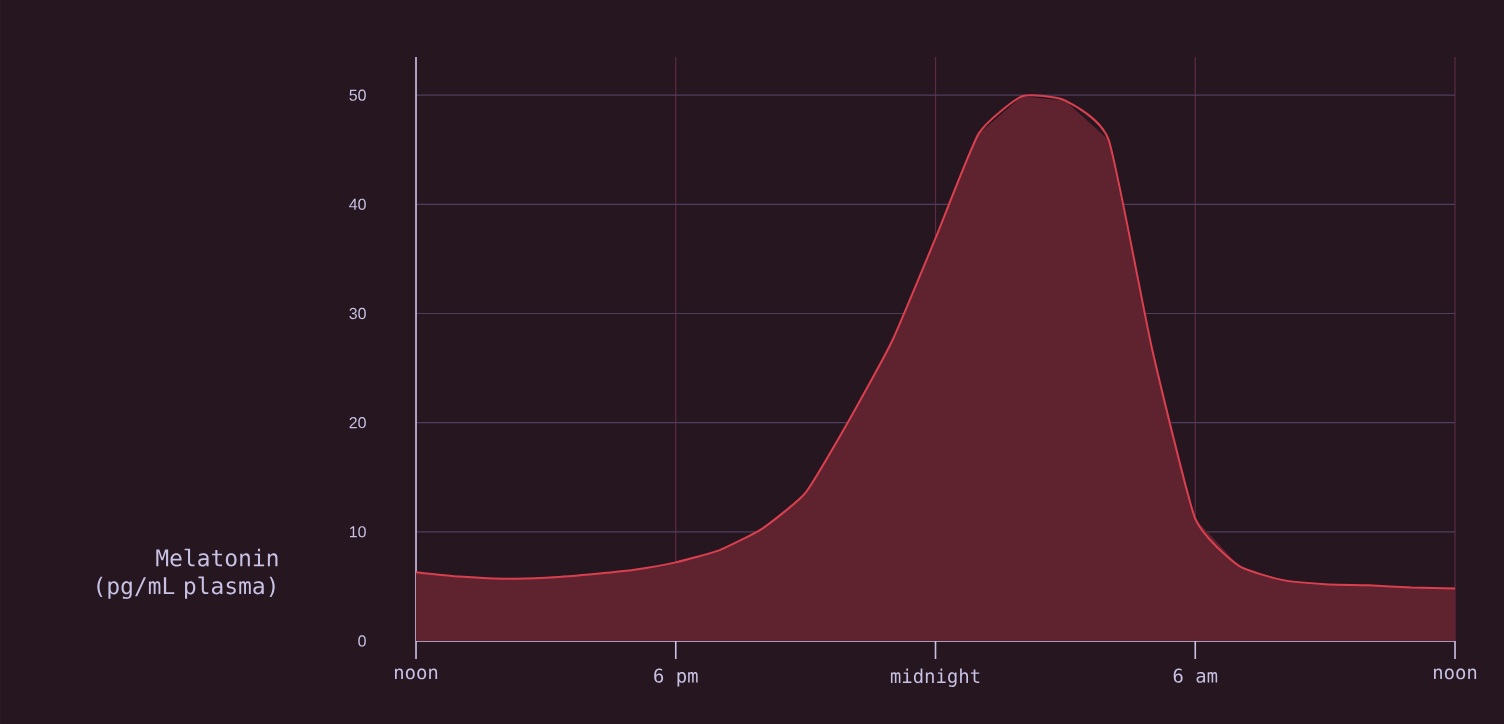 Image resolution: width=1504 pixels, height=724 pixels. What do you see at coordinates (357, 313) in the screenshot?
I see `y-tick-label: 30` at bounding box center [357, 313].